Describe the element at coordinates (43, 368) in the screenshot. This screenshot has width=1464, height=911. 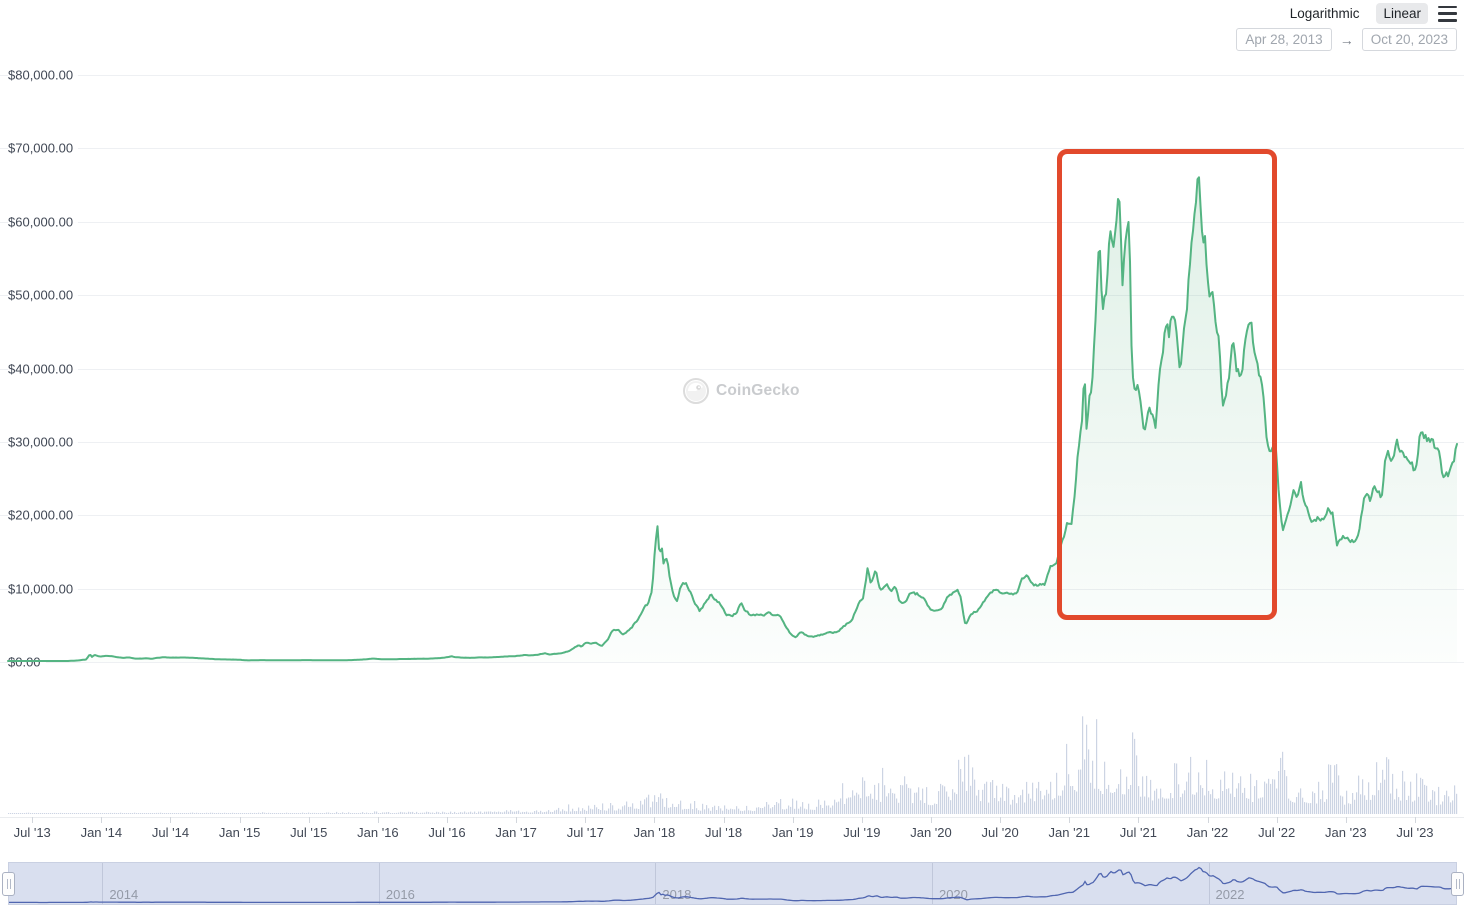
I see `y-axis-label: $40,000.00` at that location.